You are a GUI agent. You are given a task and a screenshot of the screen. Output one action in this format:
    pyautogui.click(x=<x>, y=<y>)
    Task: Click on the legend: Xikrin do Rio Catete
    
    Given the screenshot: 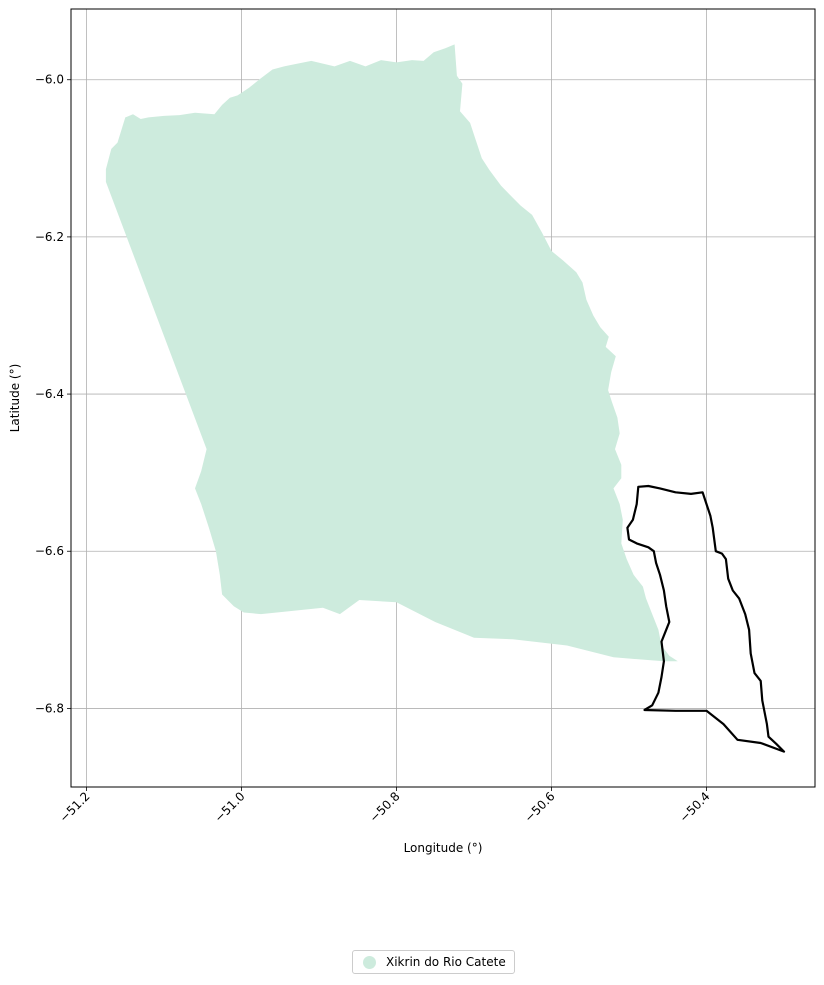 What is the action you would take?
    pyautogui.click(x=433, y=962)
    